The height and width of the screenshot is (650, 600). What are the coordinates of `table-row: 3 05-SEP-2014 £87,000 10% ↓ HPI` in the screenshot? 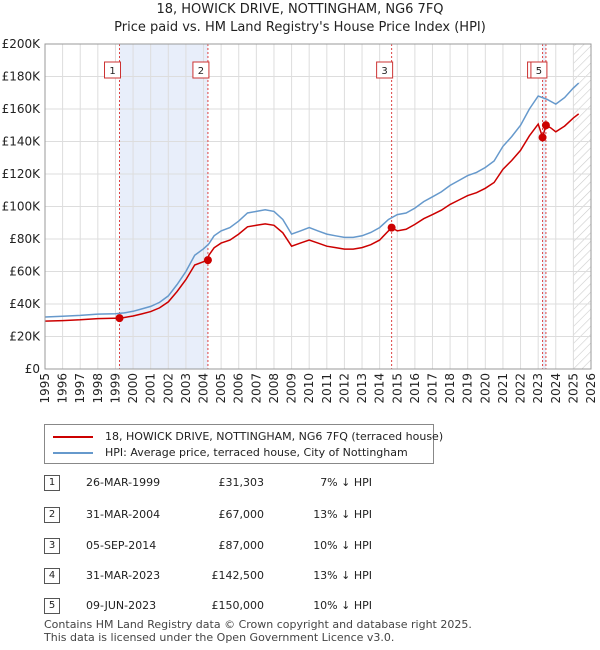 It's located at (244, 546).